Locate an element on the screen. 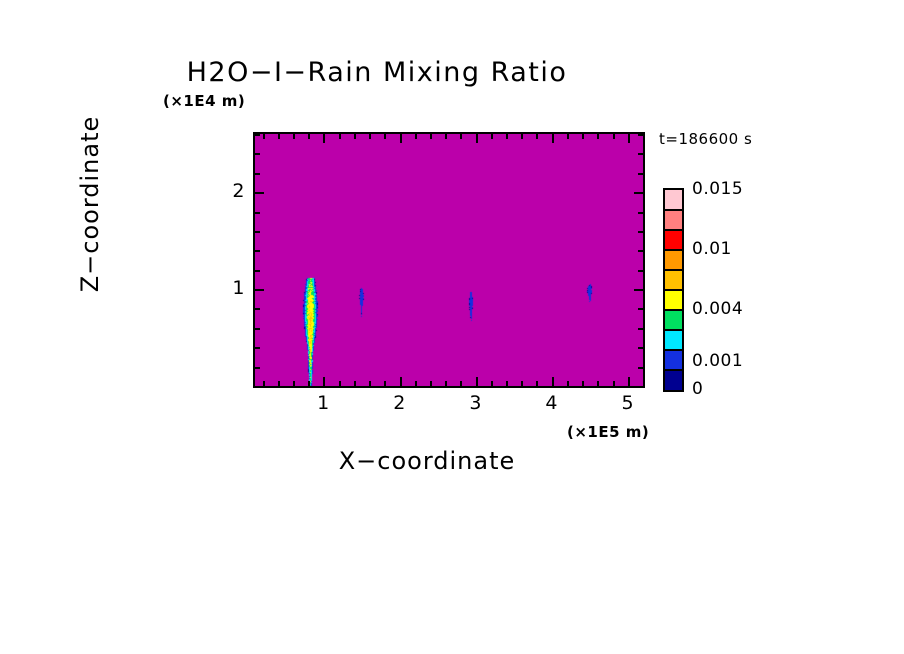  colorbar-tick-label: 0.001 is located at coordinates (718, 361).